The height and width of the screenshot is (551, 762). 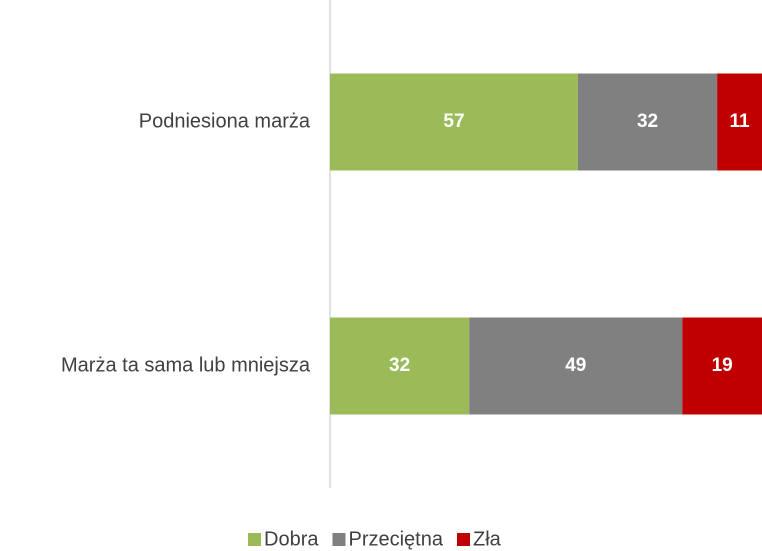 What do you see at coordinates (225, 121) in the screenshot?
I see `category-label: Podniesiona marża` at bounding box center [225, 121].